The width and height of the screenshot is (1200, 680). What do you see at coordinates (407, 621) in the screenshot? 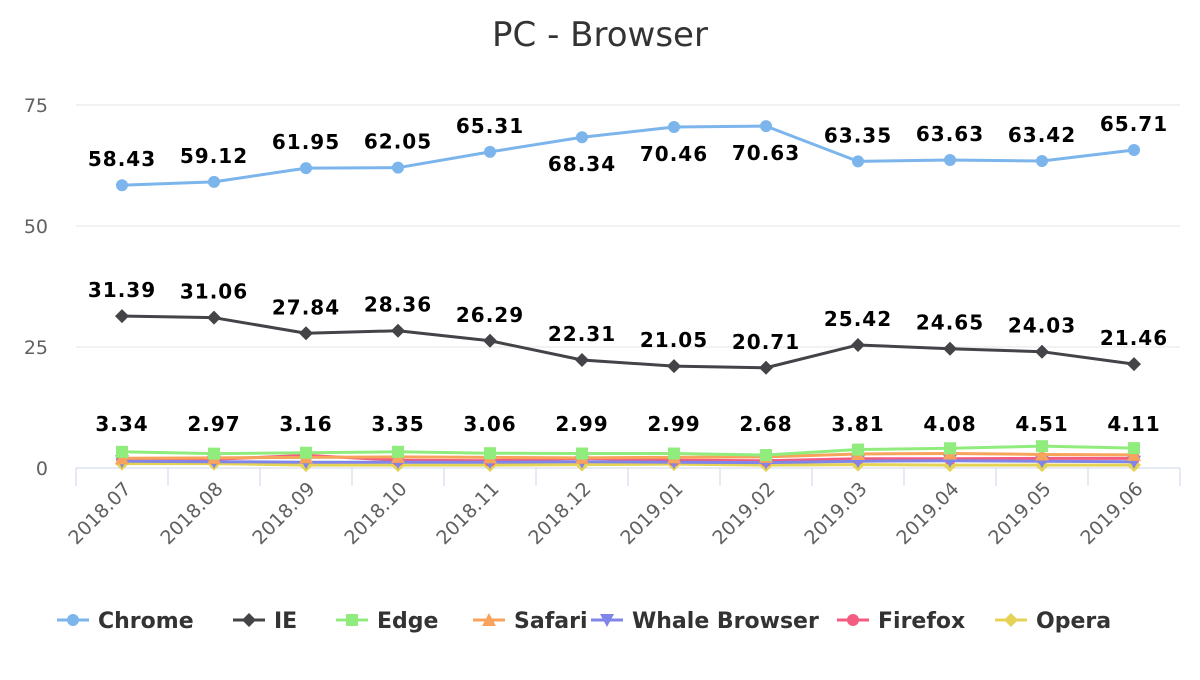
I see `legend-label: Edge` at bounding box center [407, 621].